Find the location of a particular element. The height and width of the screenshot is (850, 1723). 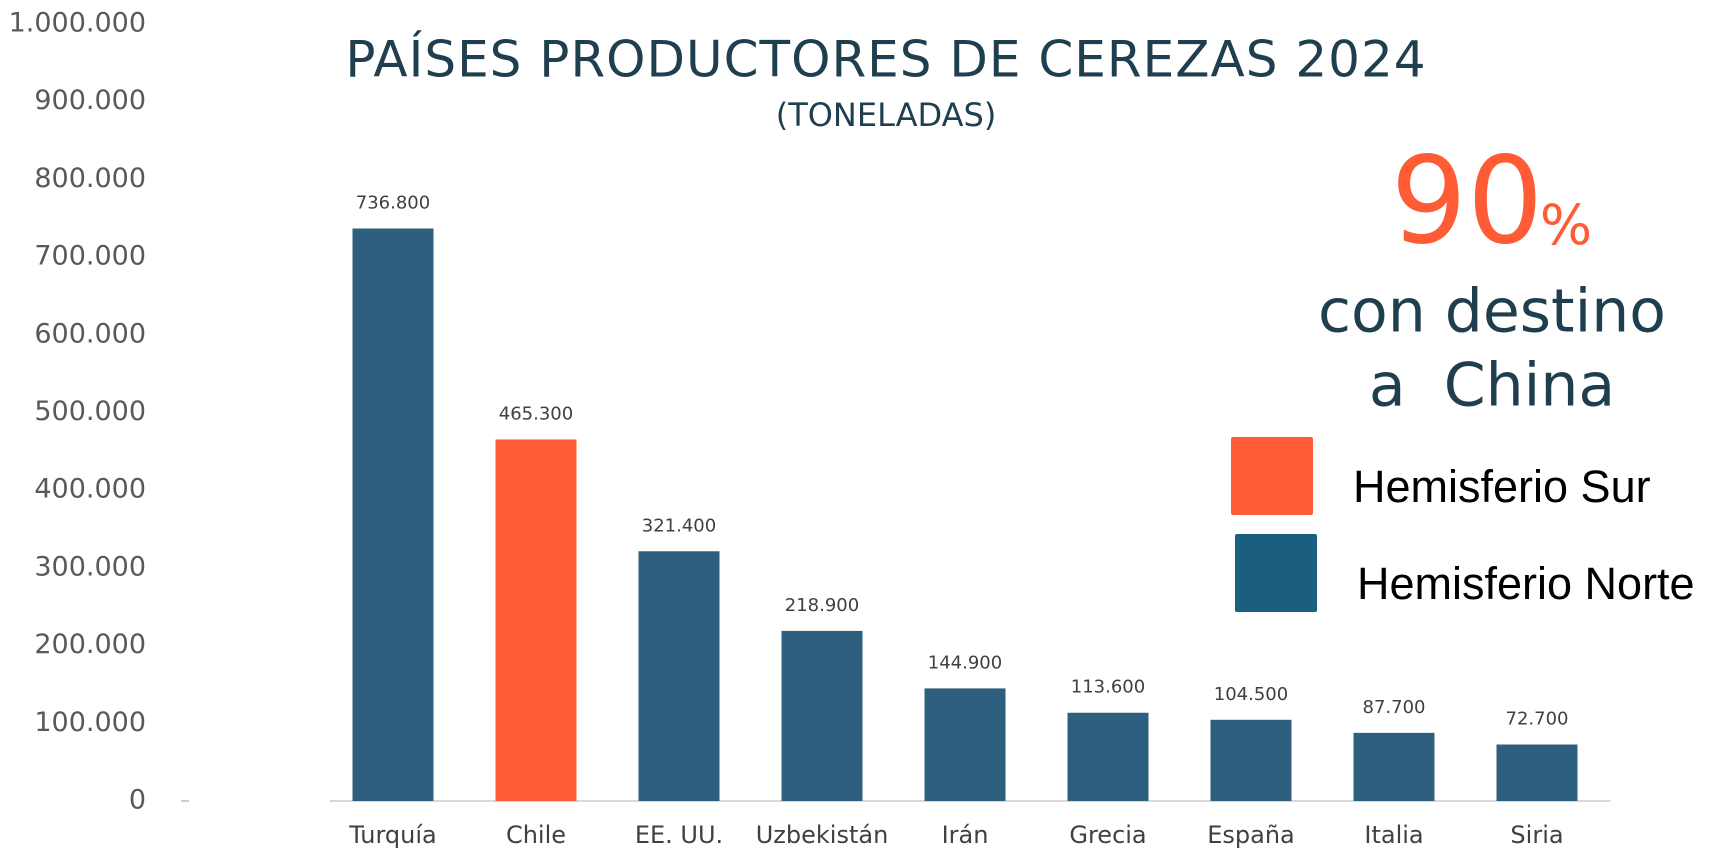

chart-subtitle: (TONELADAS) is located at coordinates (886, 115).